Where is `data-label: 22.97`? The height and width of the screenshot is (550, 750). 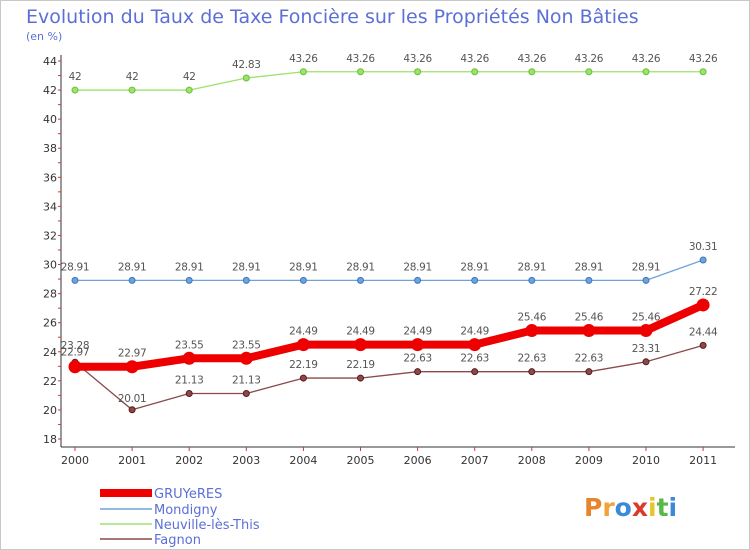 data-label: 22.97 is located at coordinates (132, 354).